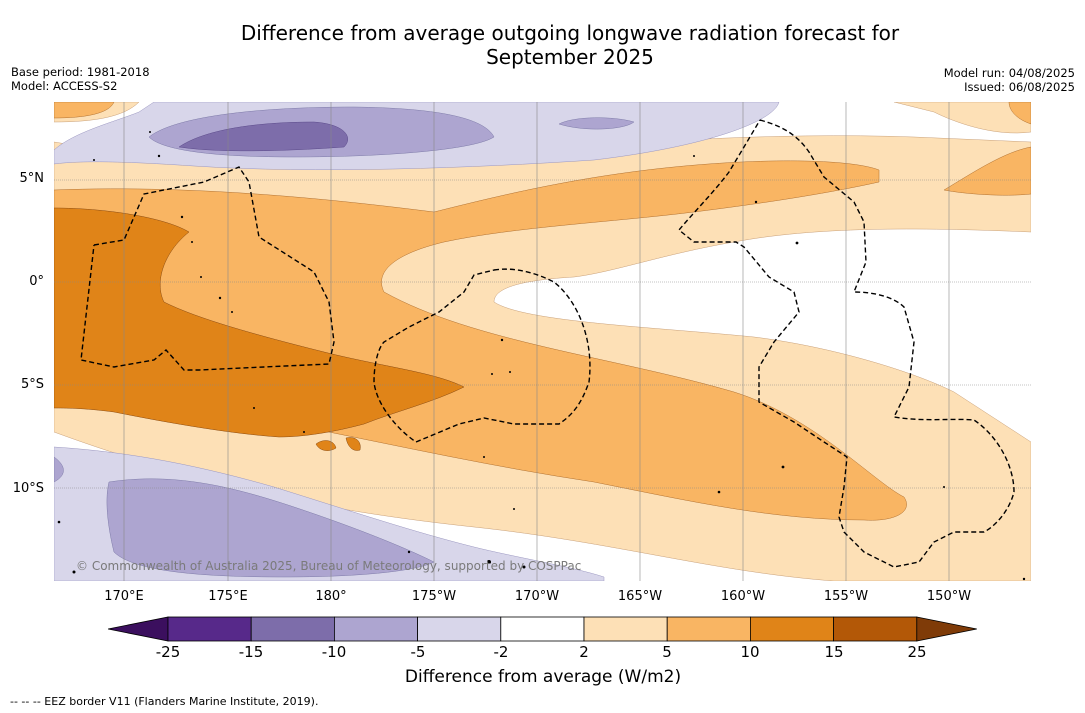 The width and height of the screenshot is (1085, 713). Describe the element at coordinates (28, 488) in the screenshot. I see `lat-label-10s: 10°S` at that location.